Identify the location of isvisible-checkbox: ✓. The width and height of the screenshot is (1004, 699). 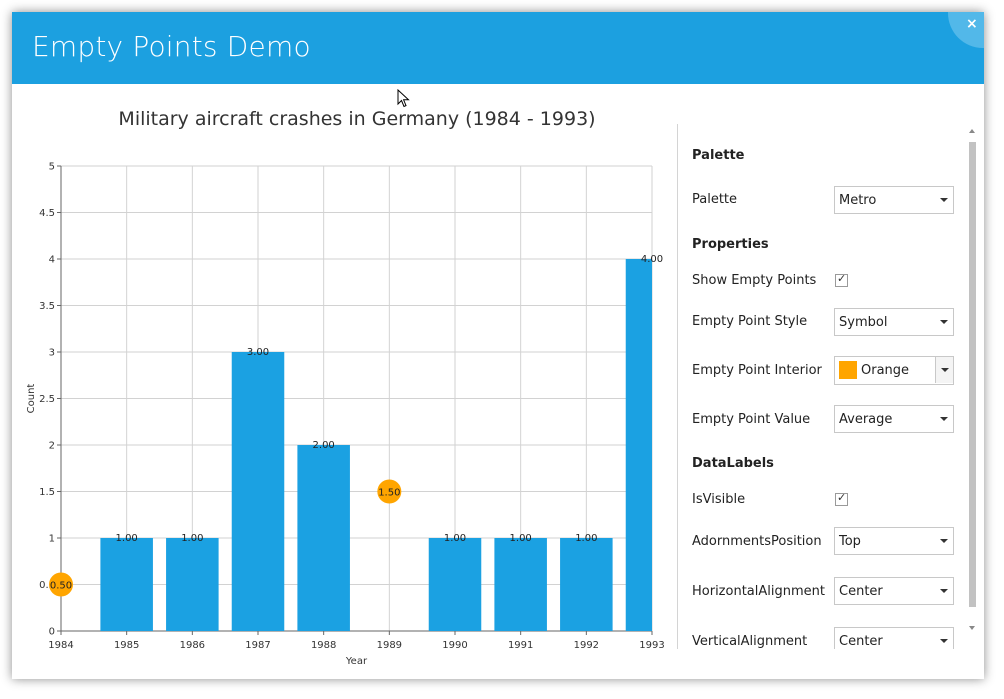
(841, 498).